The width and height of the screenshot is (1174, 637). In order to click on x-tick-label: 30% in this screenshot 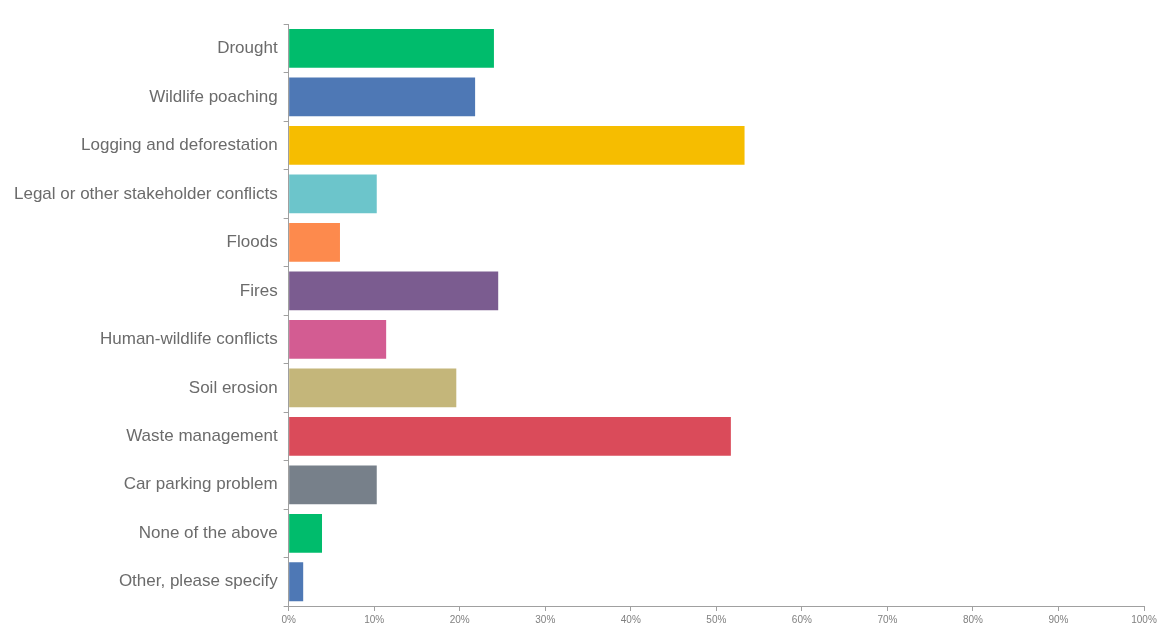, I will do `click(545, 619)`.